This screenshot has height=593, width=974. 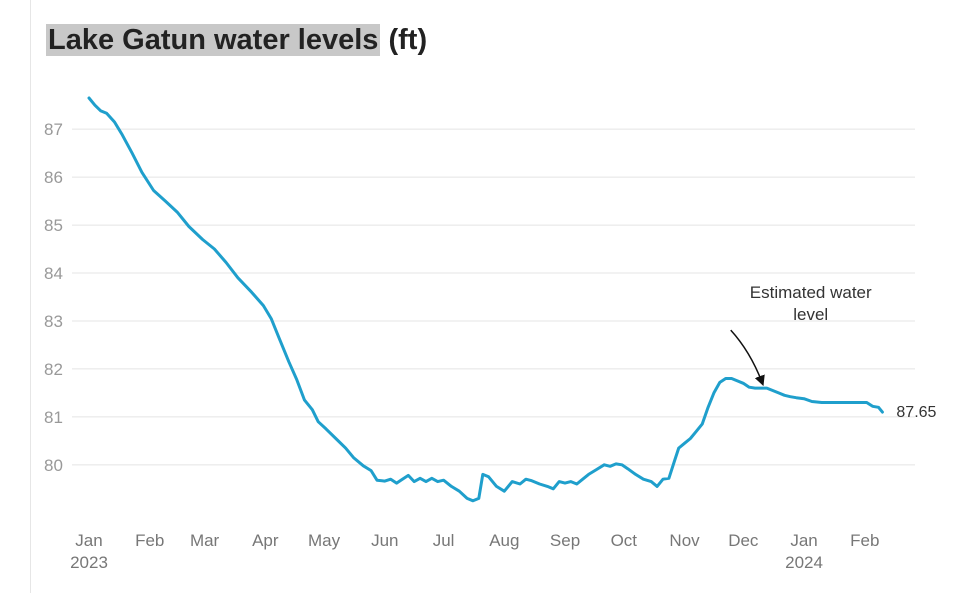 What do you see at coordinates (565, 540) in the screenshot?
I see `x-tick-label: Sep` at bounding box center [565, 540].